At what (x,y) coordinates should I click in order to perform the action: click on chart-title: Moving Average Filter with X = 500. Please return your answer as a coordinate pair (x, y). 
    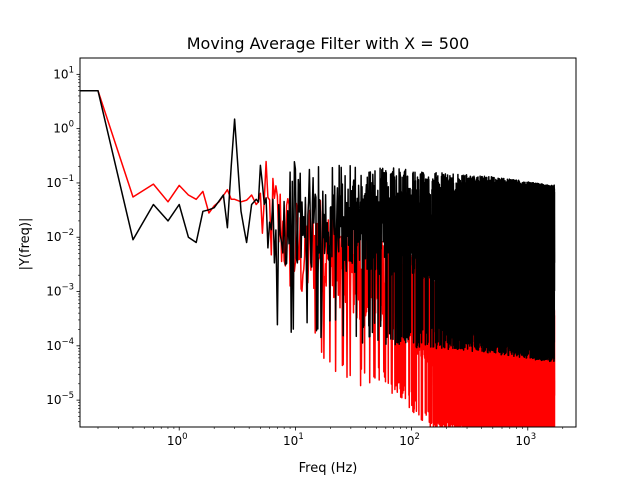
    Looking at the image, I should click on (328, 43).